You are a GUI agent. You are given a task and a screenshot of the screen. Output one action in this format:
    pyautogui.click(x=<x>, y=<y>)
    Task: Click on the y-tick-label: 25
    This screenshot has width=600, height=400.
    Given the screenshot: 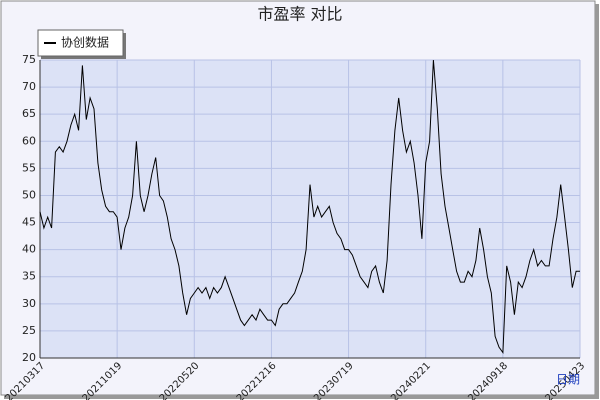 What is the action you would take?
    pyautogui.click(x=29, y=330)
    